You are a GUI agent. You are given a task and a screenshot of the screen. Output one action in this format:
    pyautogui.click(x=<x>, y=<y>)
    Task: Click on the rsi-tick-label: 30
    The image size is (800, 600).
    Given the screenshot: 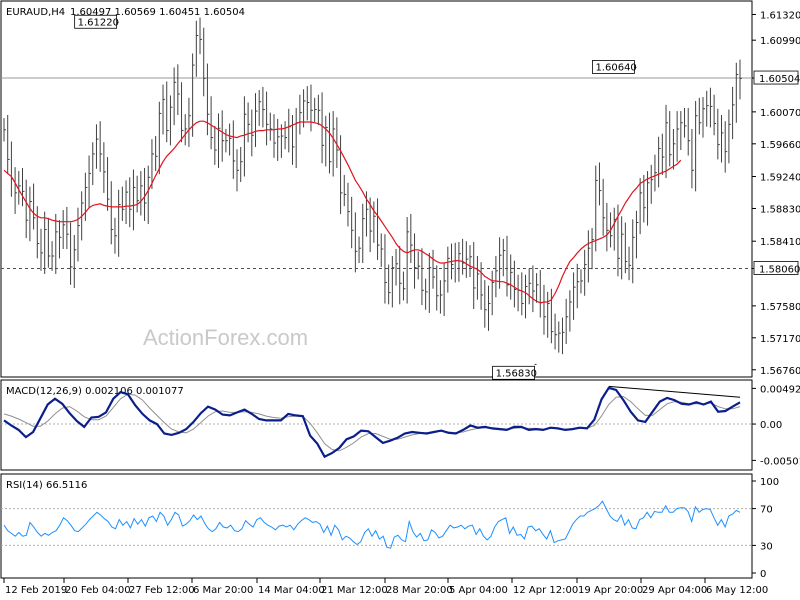 What is the action you would take?
    pyautogui.click(x=766, y=546)
    